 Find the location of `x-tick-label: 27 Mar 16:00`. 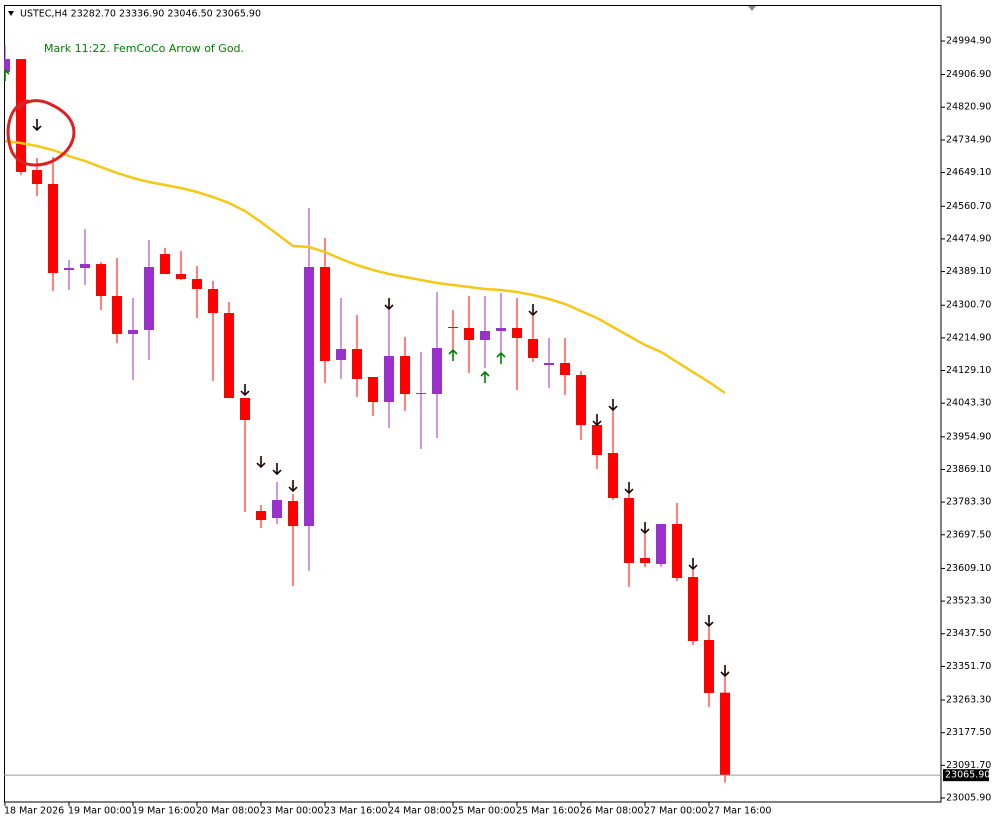

x-tick-label: 27 Mar 16:00 is located at coordinates (739, 811).